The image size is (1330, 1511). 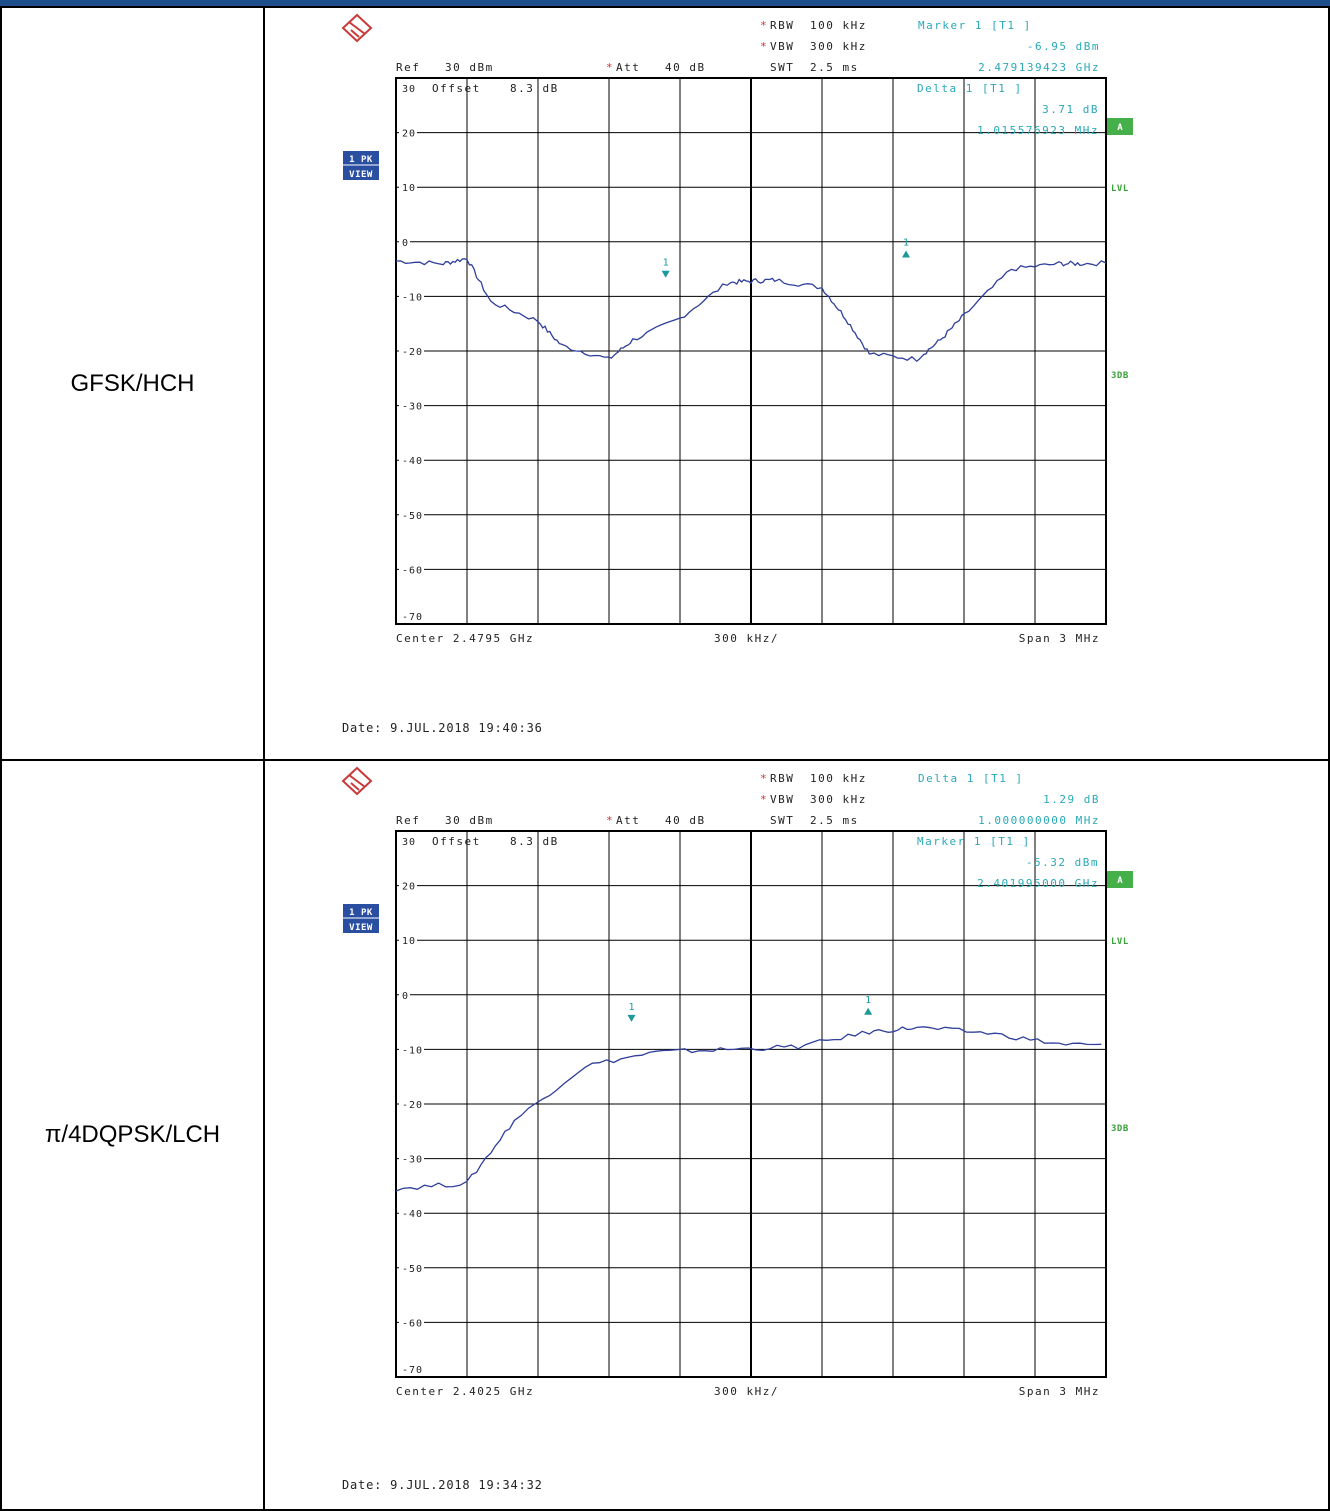 I want to click on row-label-cell: π/4DQPSK/LCH, so click(x=132, y=1135).